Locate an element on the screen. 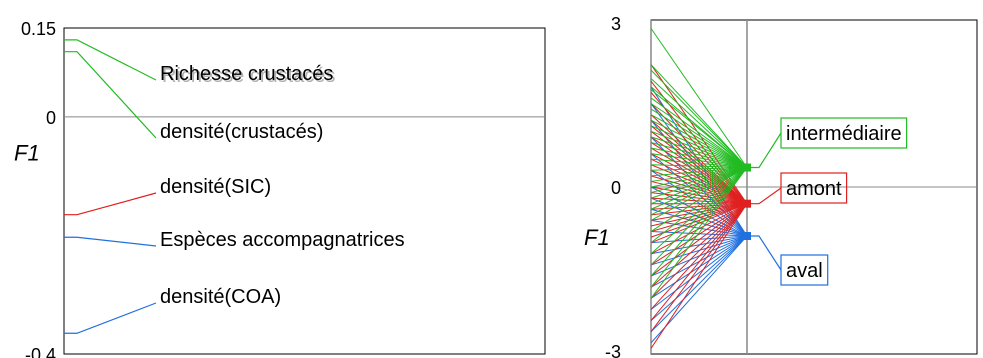  variable-label: densité(SIC) is located at coordinates (215, 187).